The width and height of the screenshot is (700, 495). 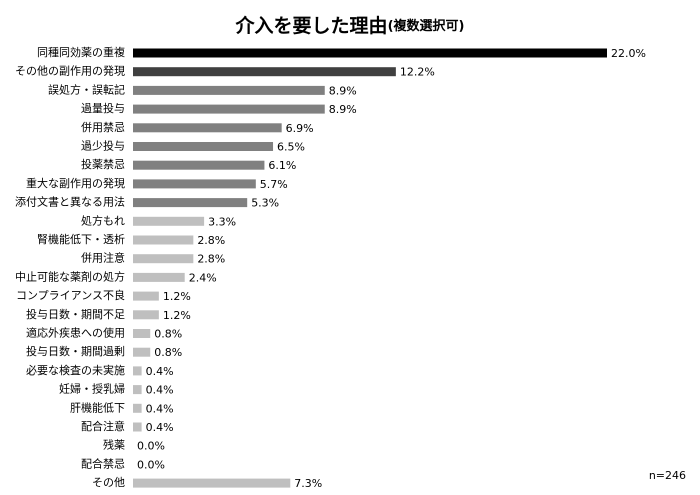 What do you see at coordinates (81, 239) in the screenshot?
I see `category-label: 腎機能低下・透析` at bounding box center [81, 239].